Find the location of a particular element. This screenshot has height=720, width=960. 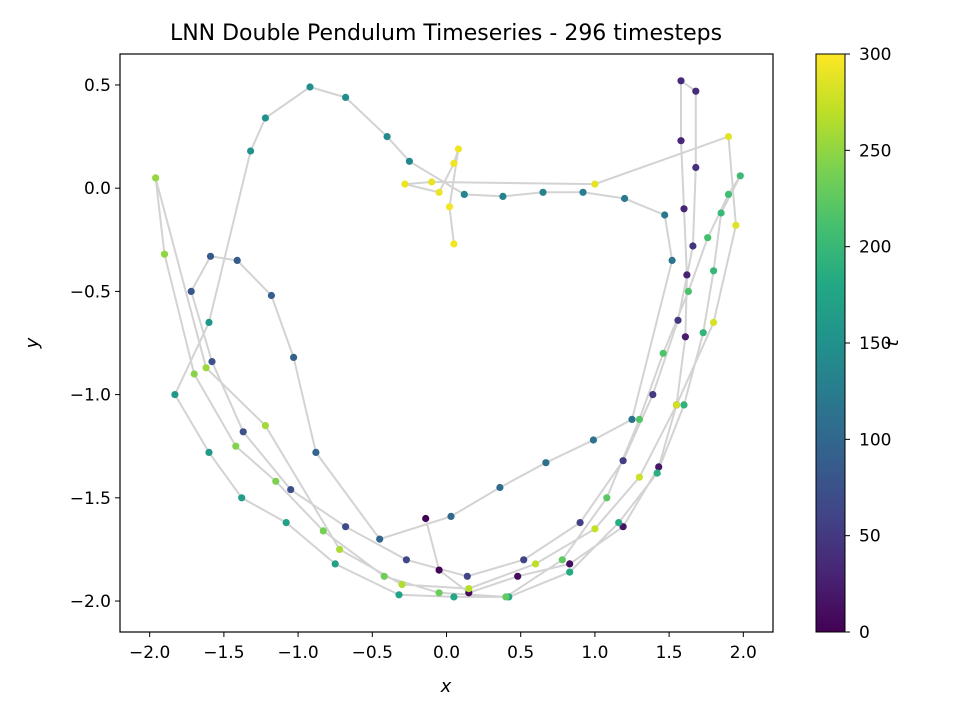

colorbar-tick-label: 0 is located at coordinates (864, 633).